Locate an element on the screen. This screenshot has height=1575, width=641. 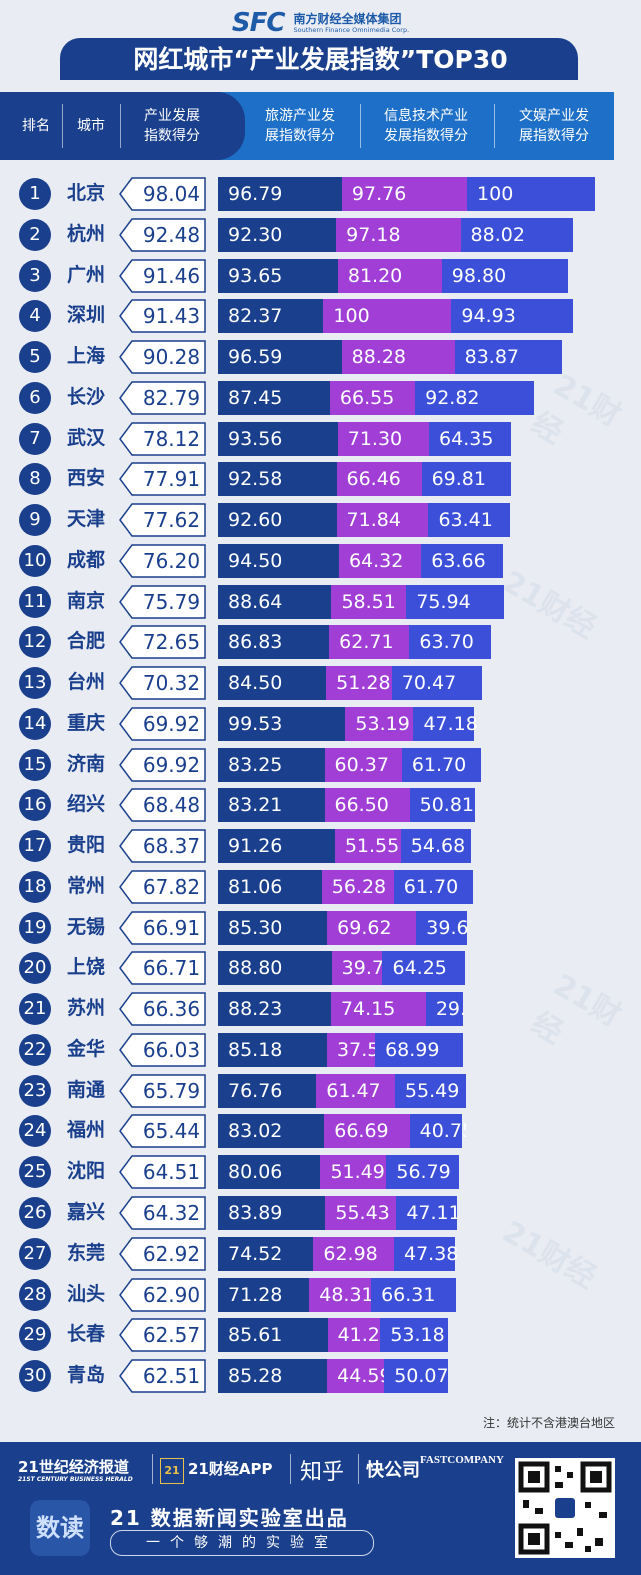
it-bar-label: 62.98 is located at coordinates (350, 1253).